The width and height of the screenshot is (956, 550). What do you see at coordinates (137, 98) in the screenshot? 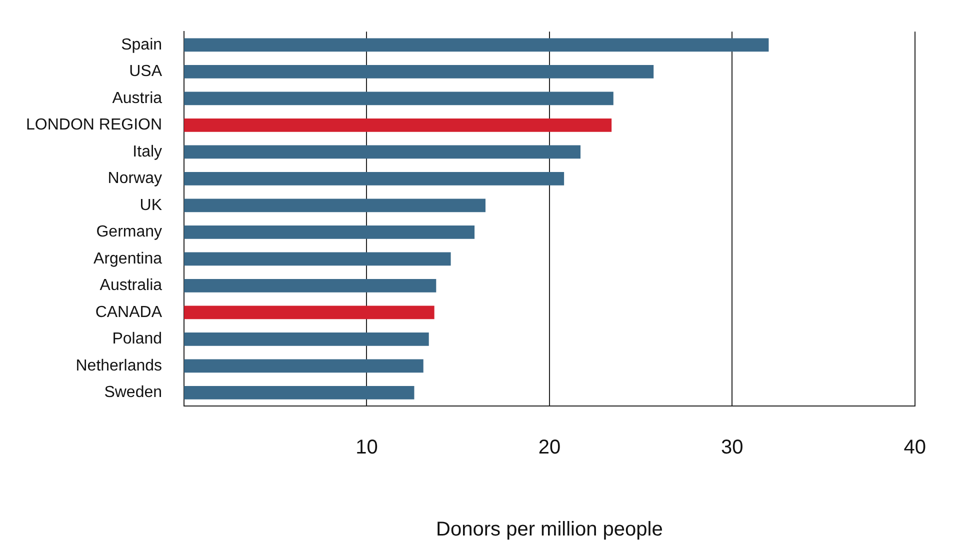
I see `y-tick-label: Austria` at bounding box center [137, 98].